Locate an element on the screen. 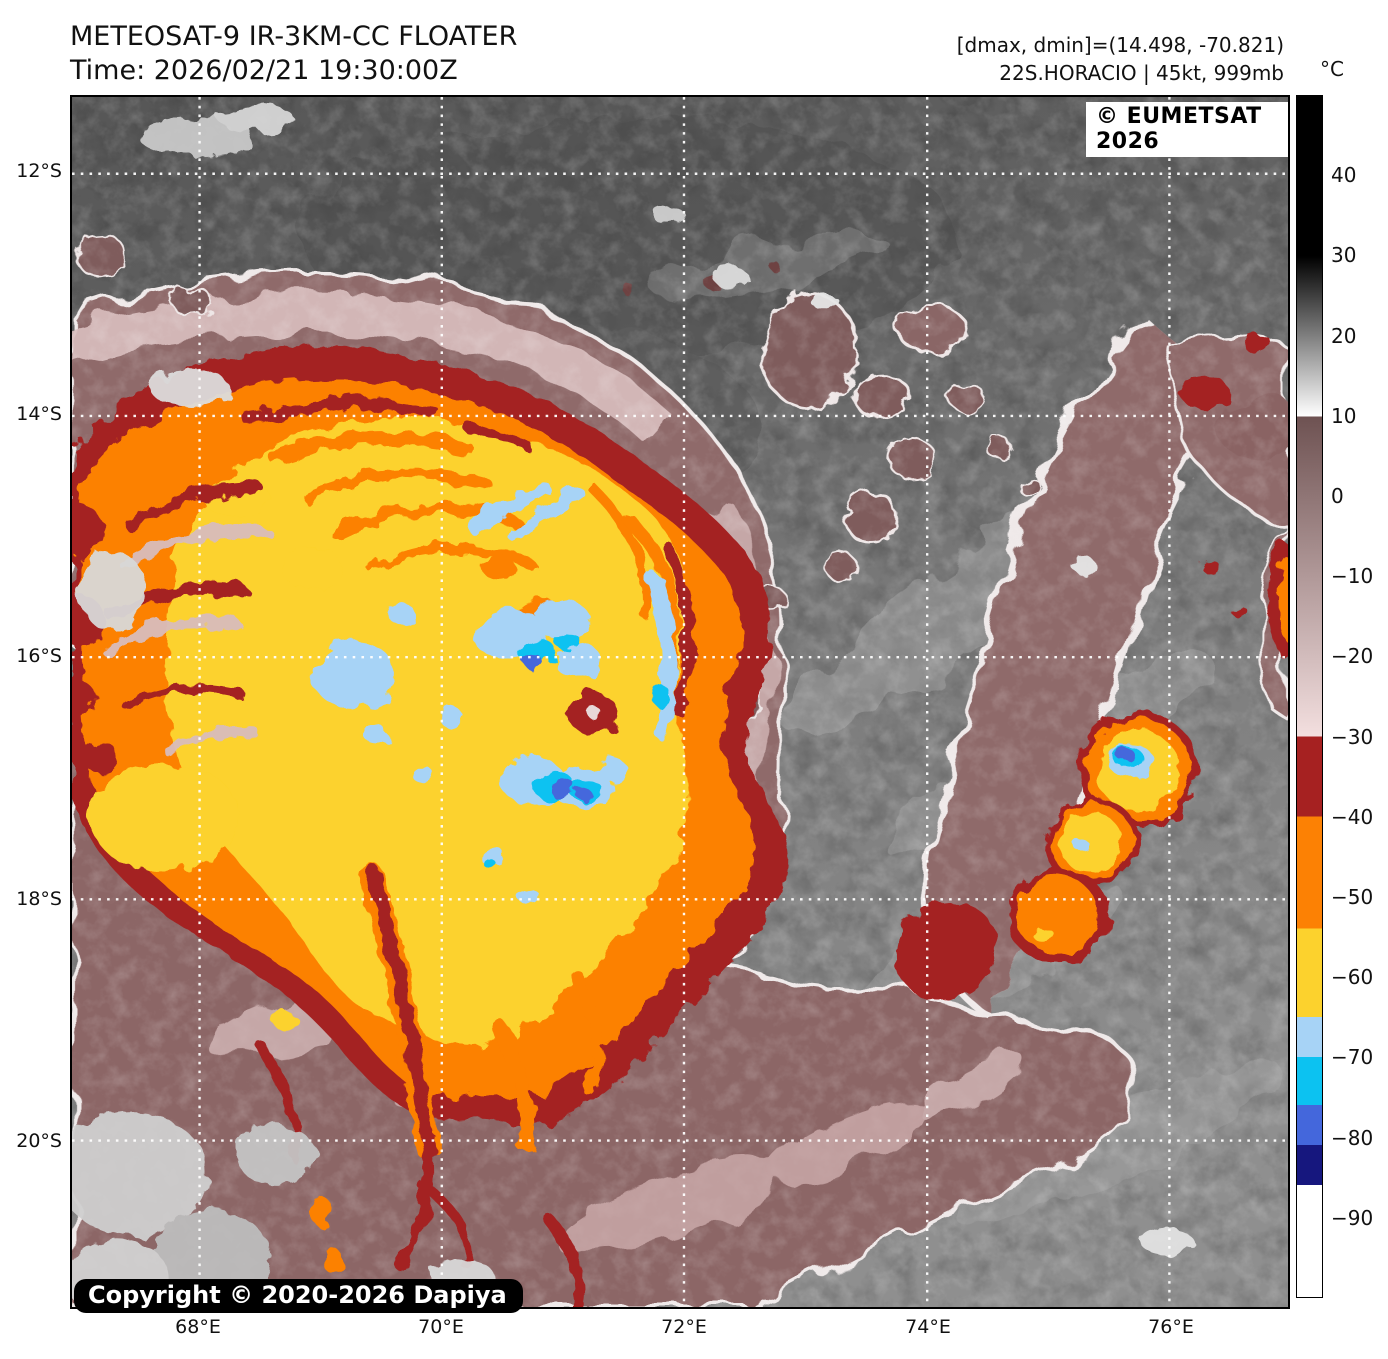  cb-tick-10: 10 is located at coordinates (1344, 416).